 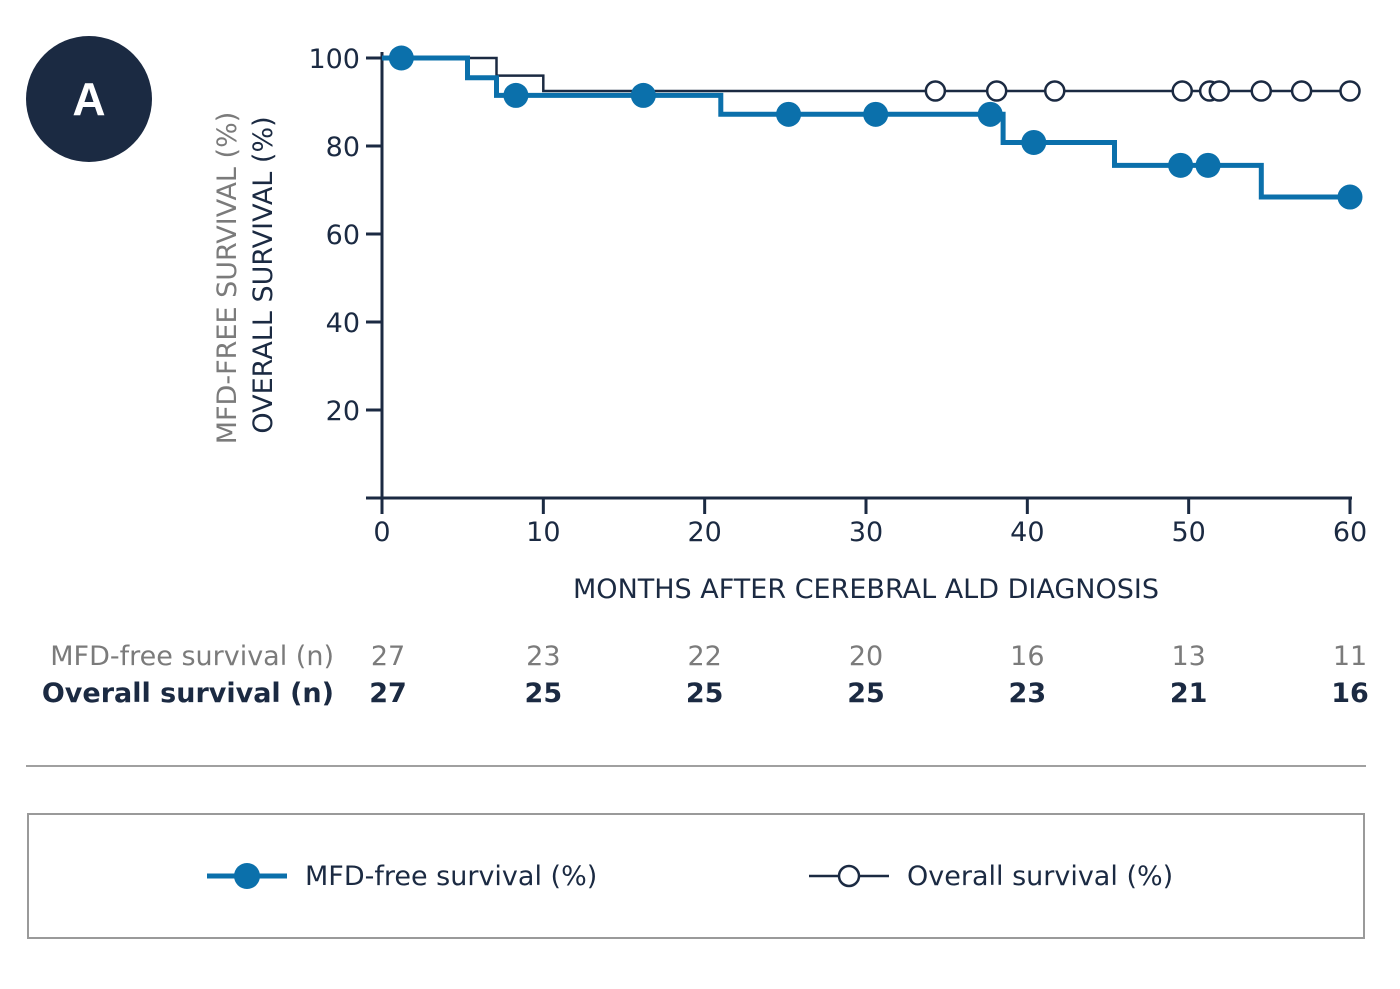 What do you see at coordinates (263, 274) in the screenshot?
I see `y-axis-title-primary: OVERALL SURVIVAL (%)` at bounding box center [263, 274].